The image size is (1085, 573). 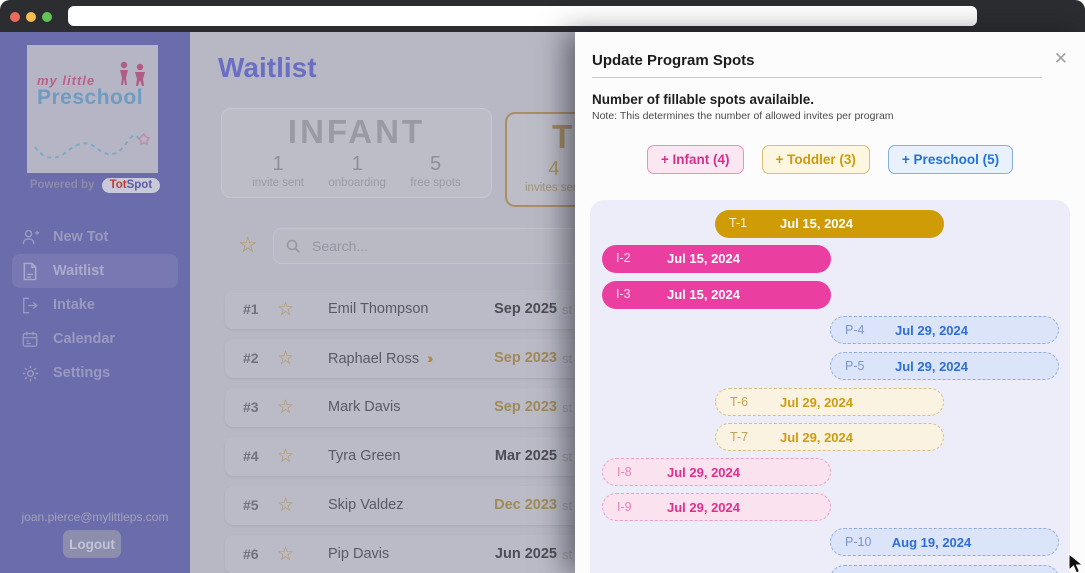 What do you see at coordinates (944, 330) in the screenshot?
I see `invite-pill-p-4: P-4 Jul 29, 2024` at bounding box center [944, 330].